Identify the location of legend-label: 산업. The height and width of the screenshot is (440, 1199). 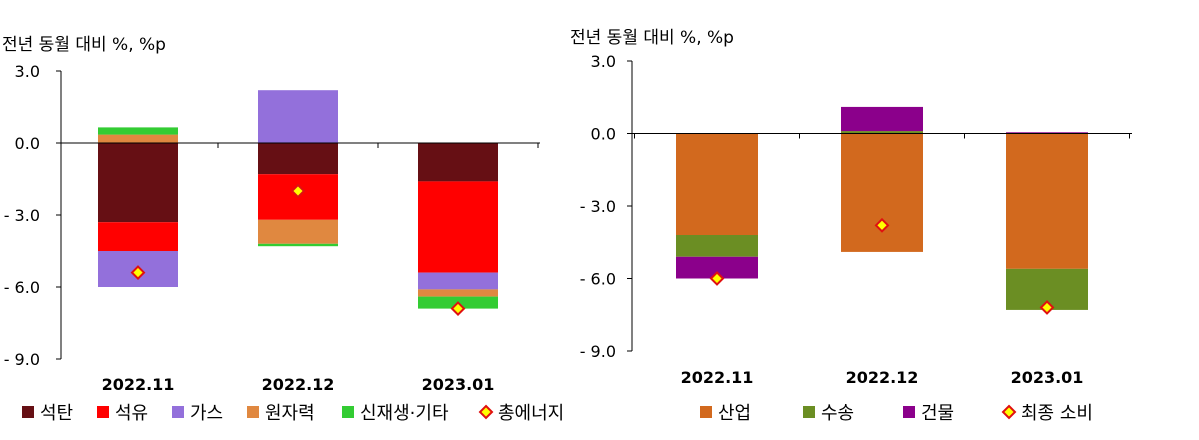
(734, 413).